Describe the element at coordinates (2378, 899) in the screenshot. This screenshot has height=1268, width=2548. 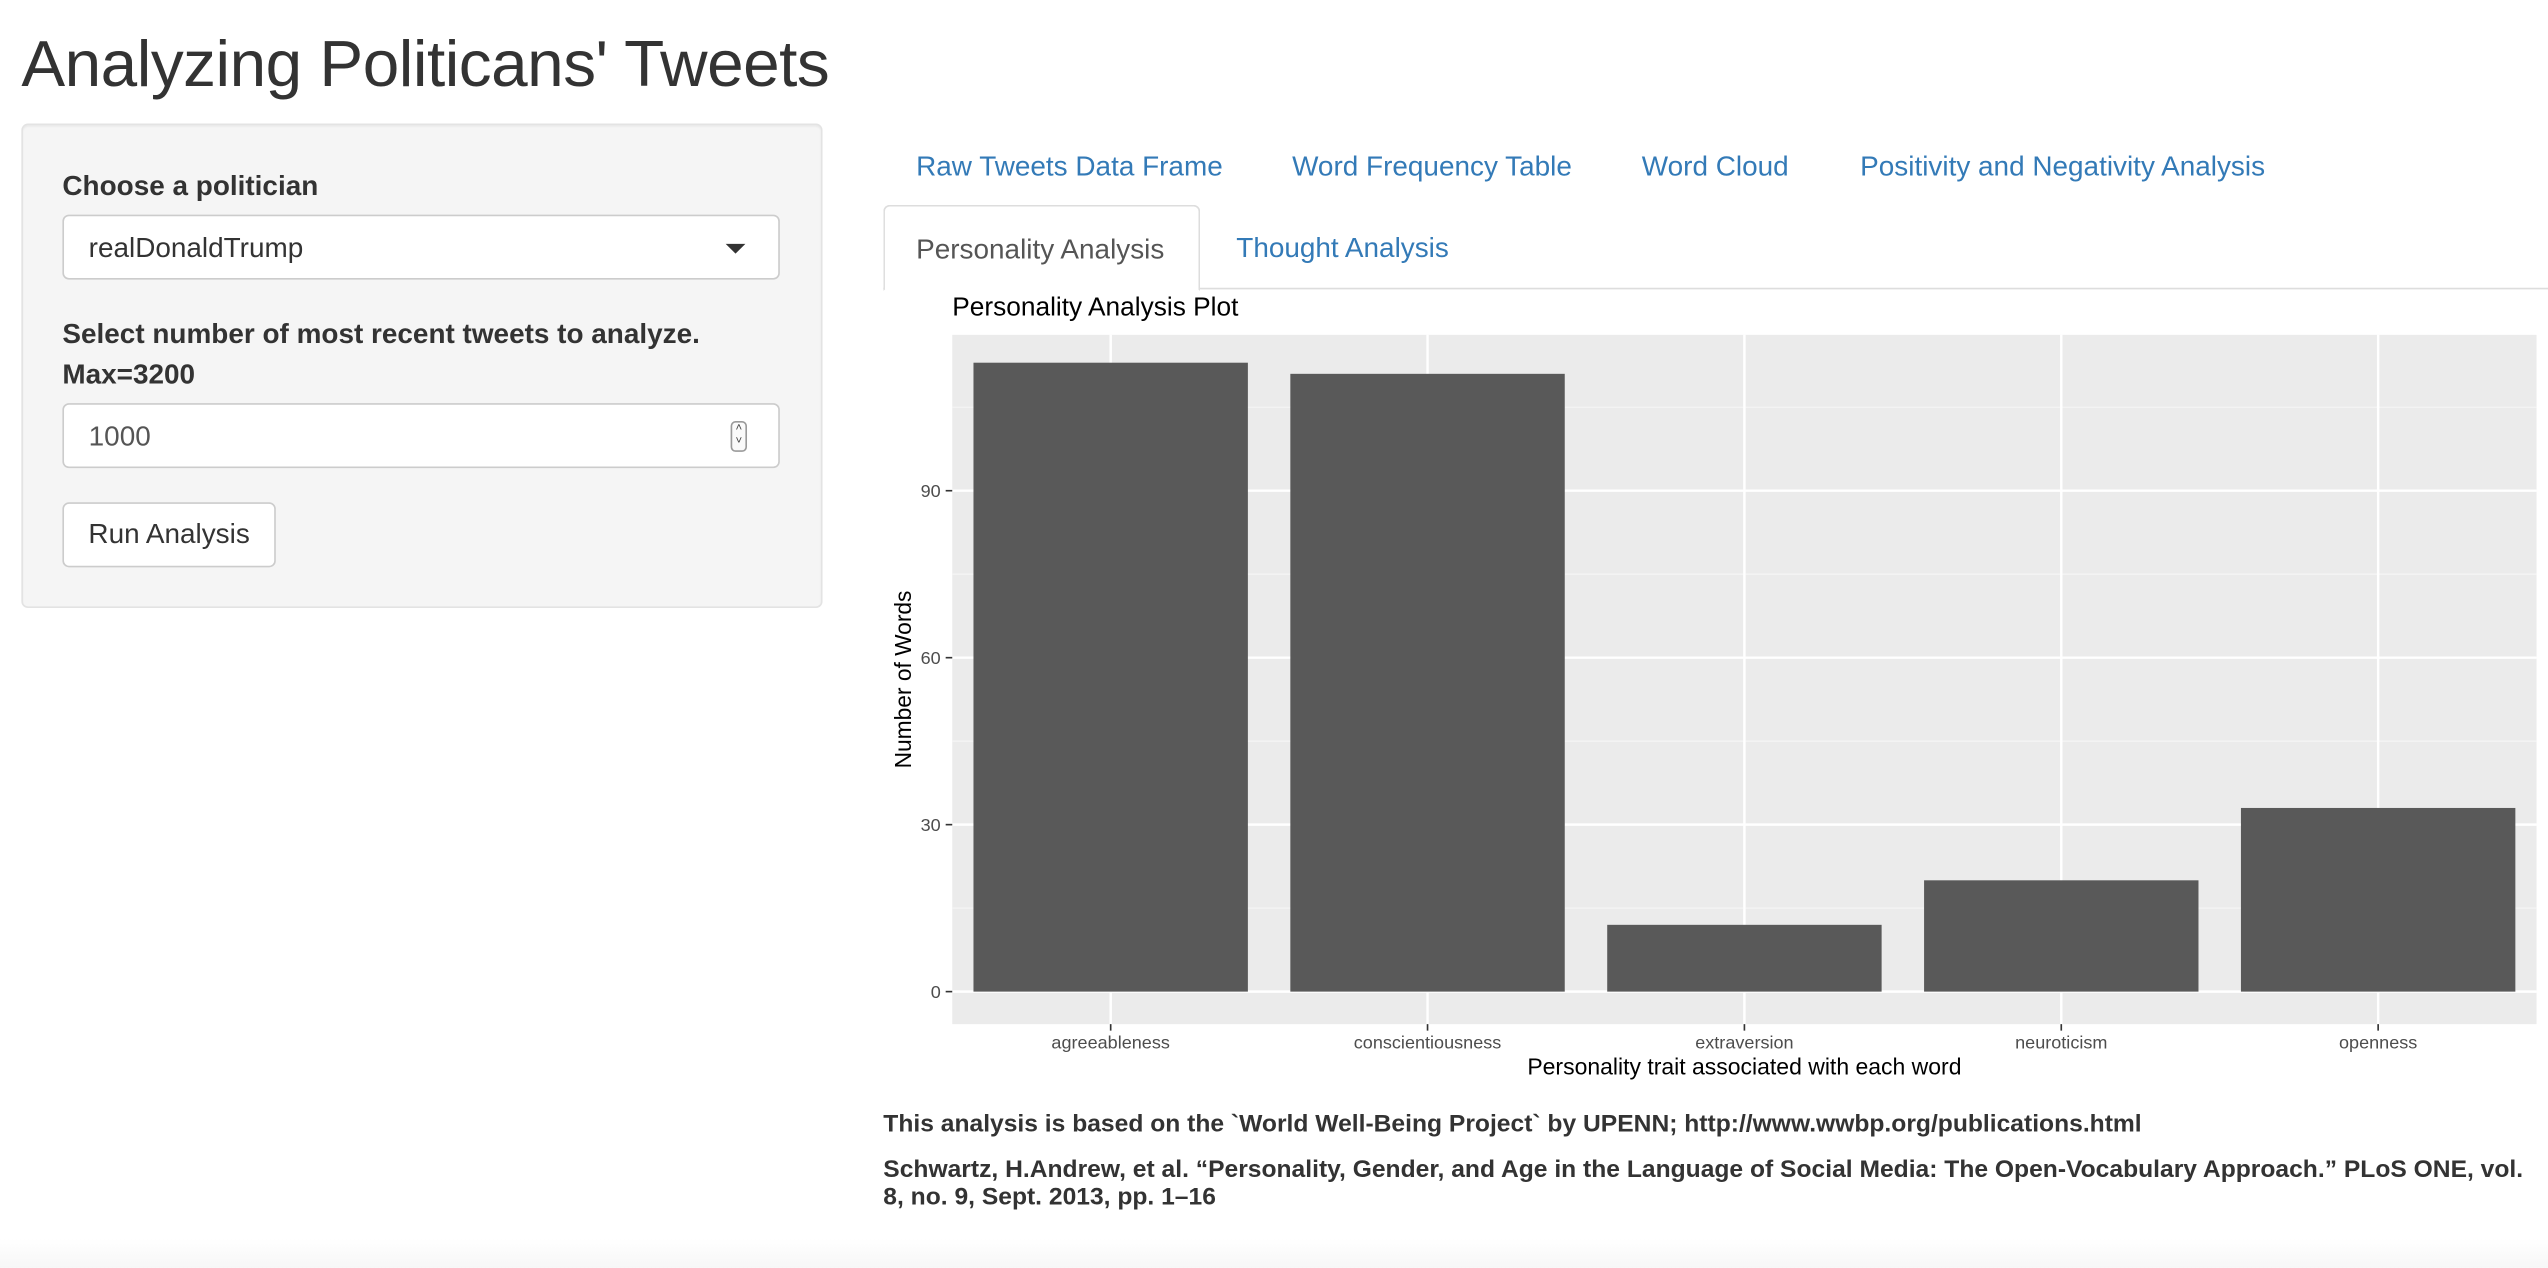
I see `bar-openness` at that location.